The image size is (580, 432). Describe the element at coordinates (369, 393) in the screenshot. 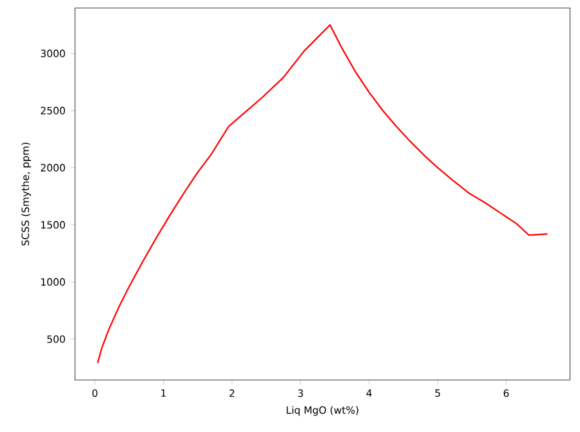

I see `x-tick-label: 4` at that location.